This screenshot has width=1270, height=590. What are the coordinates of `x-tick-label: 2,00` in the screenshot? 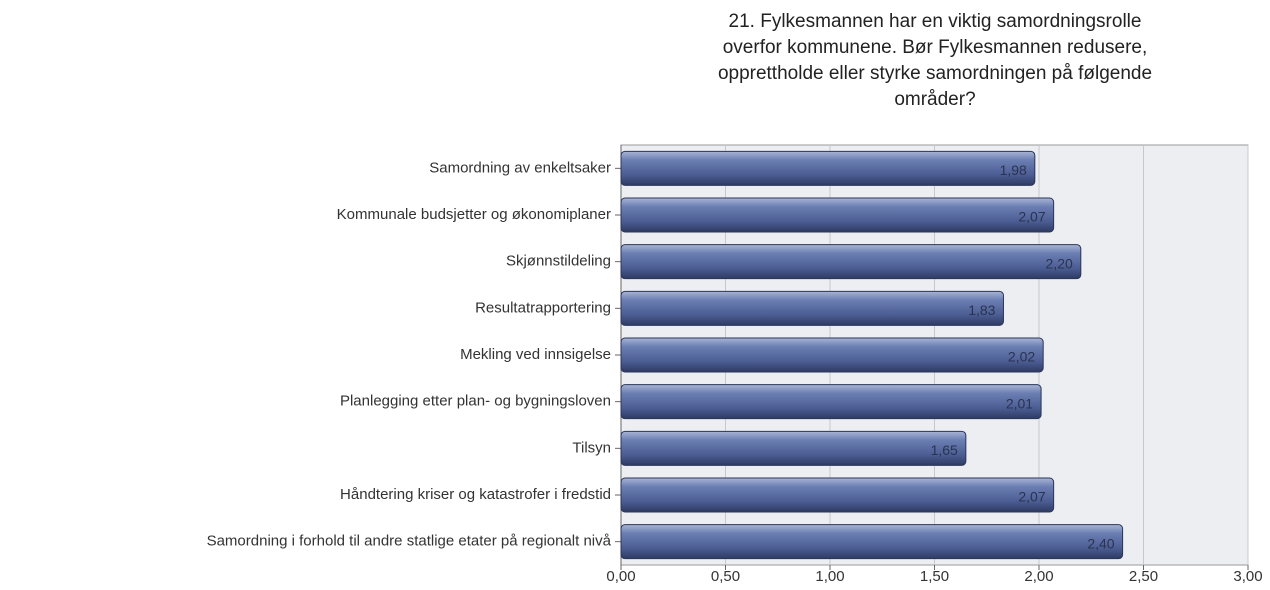 It's located at (1038, 576).